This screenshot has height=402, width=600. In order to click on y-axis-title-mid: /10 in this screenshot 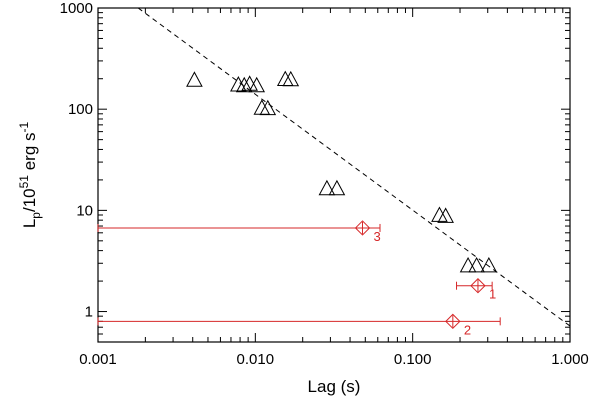, I will do `click(29, 200)`.